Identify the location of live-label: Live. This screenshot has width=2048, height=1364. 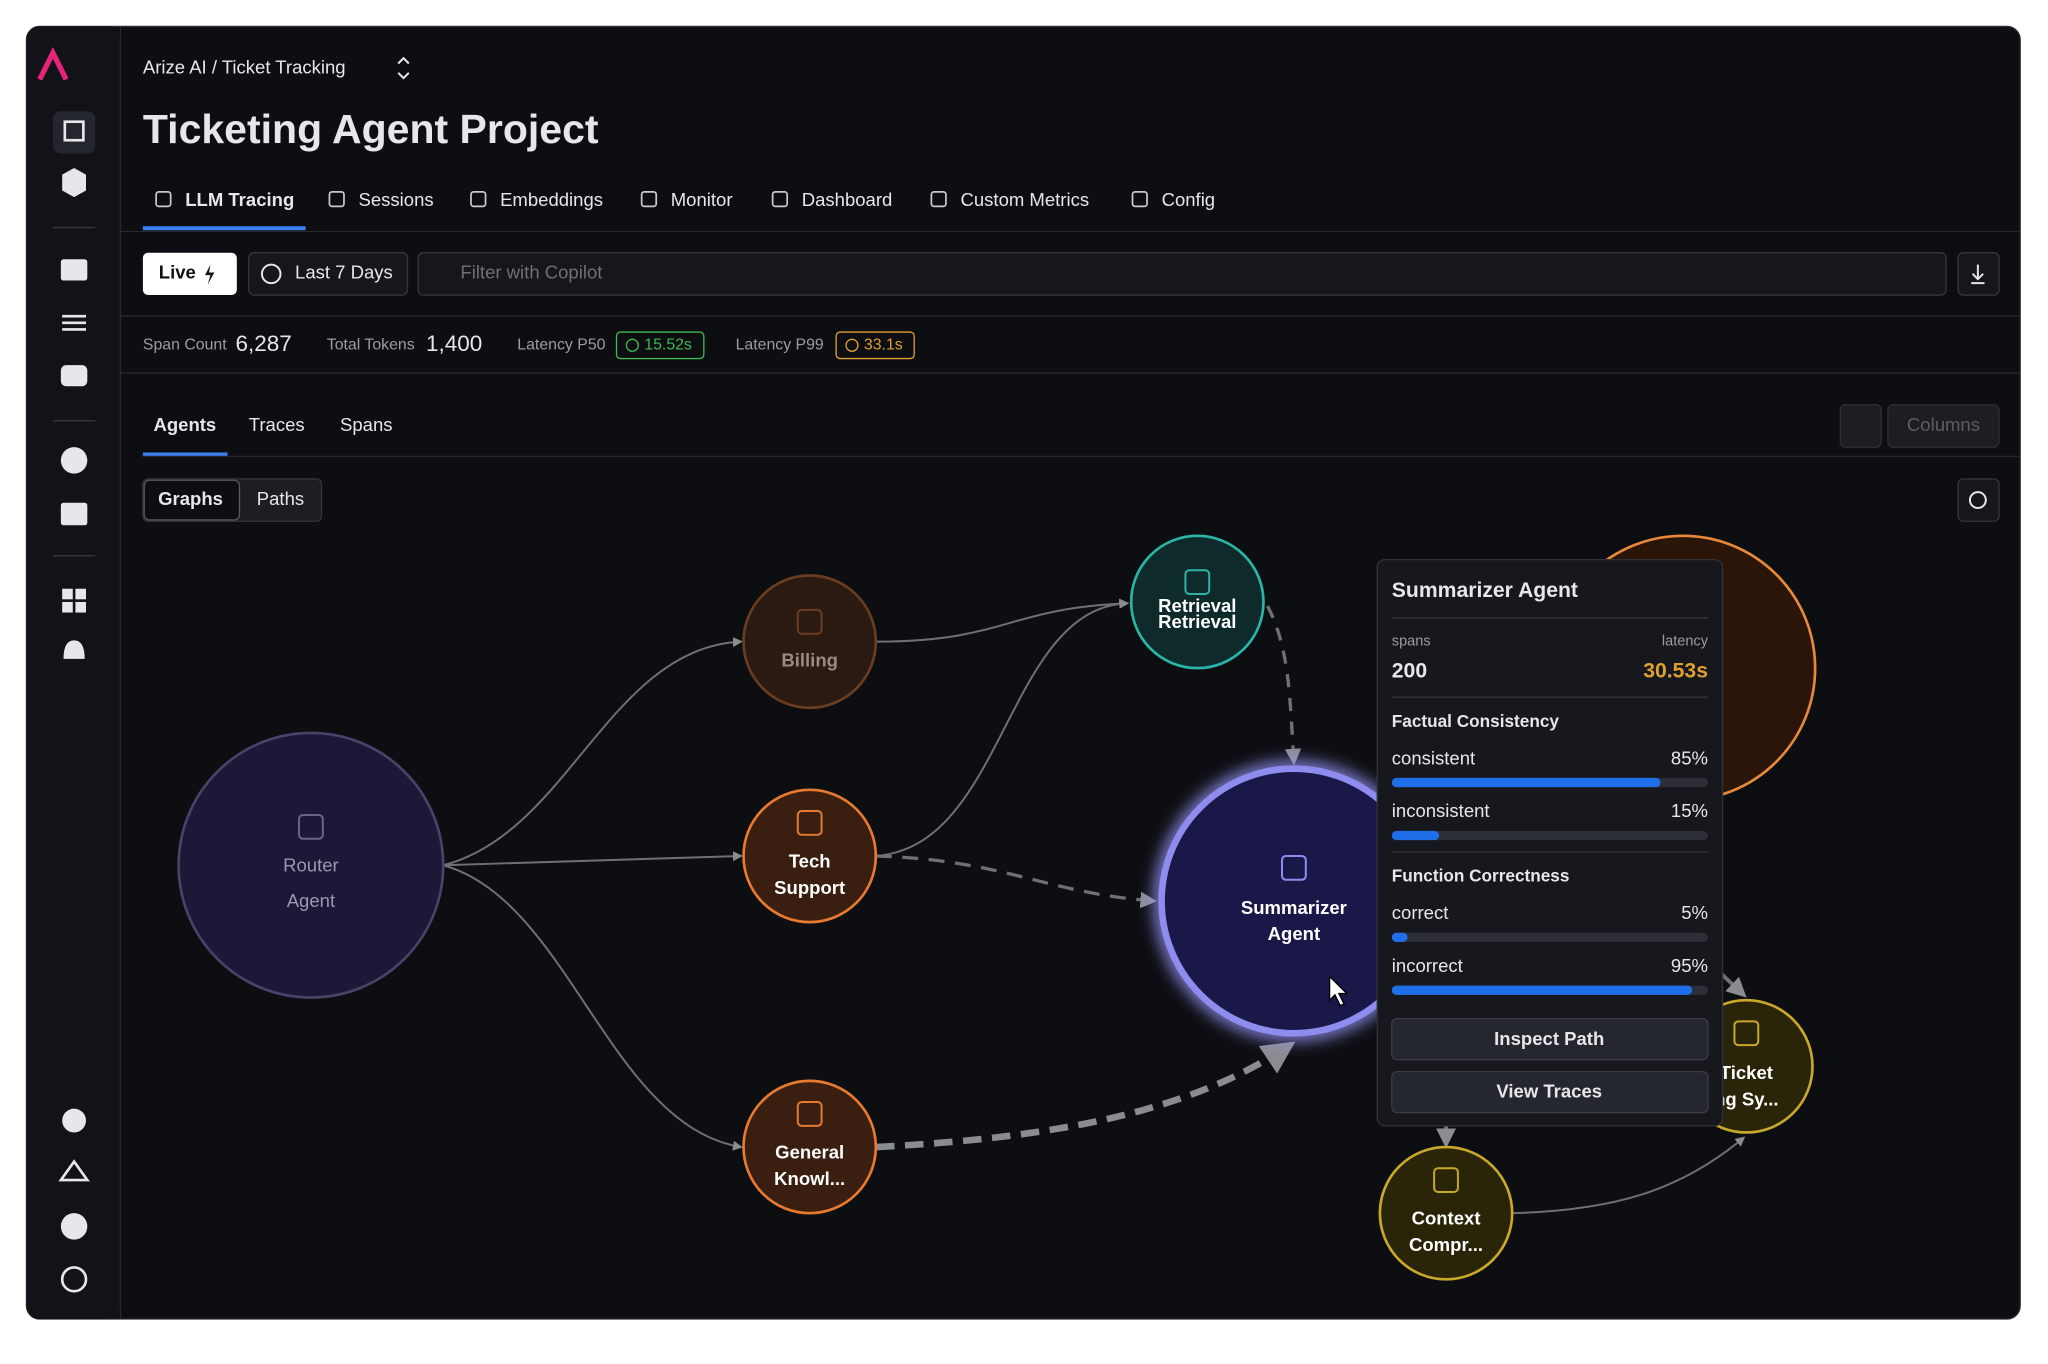
(177, 272).